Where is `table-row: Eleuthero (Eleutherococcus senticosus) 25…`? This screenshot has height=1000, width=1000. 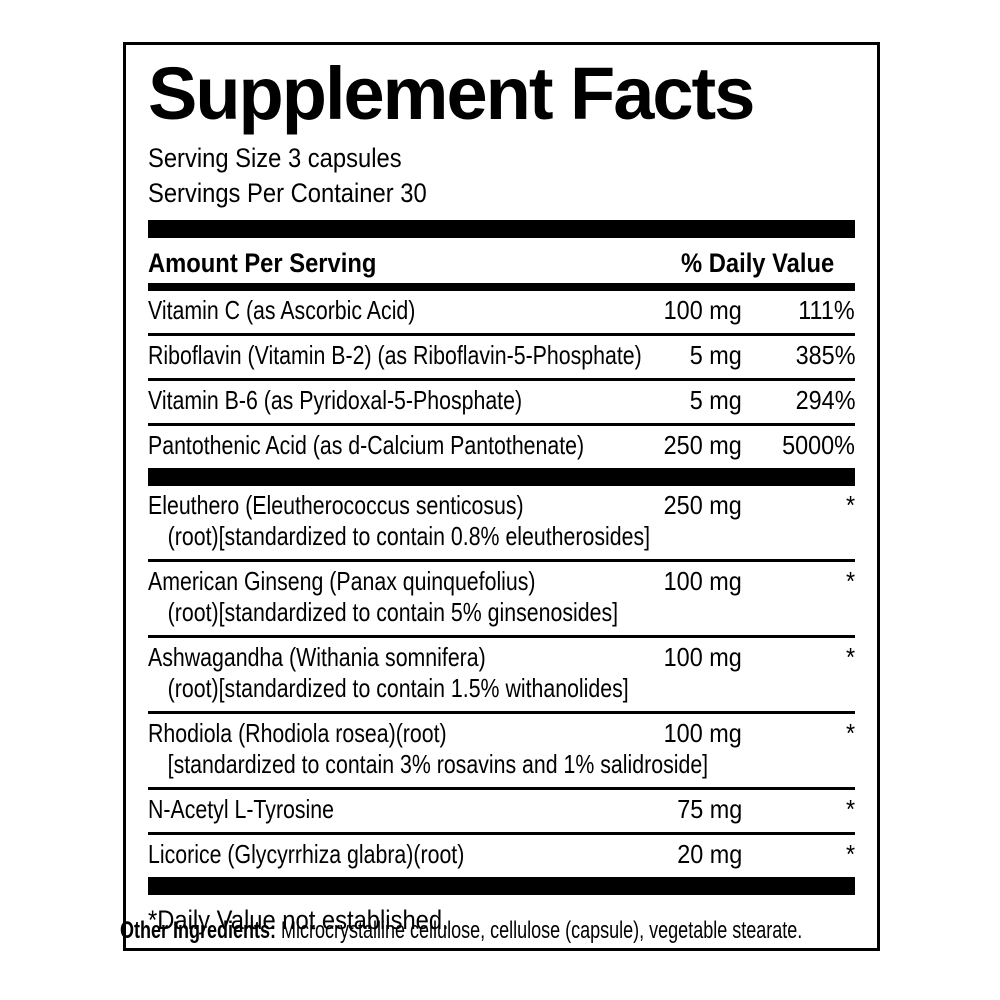
table-row: Eleuthero (Eleutherococcus senticosus) 25… is located at coordinates (501, 522).